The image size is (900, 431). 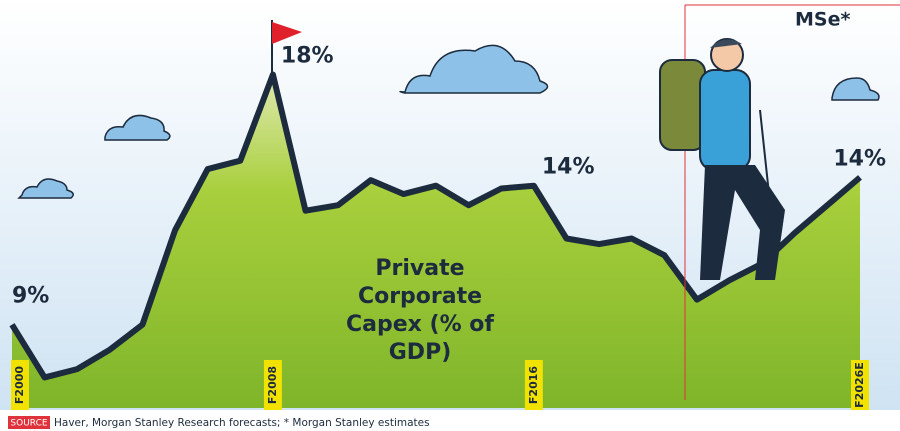 I want to click on x-tick-label: F2008, so click(x=272, y=385).